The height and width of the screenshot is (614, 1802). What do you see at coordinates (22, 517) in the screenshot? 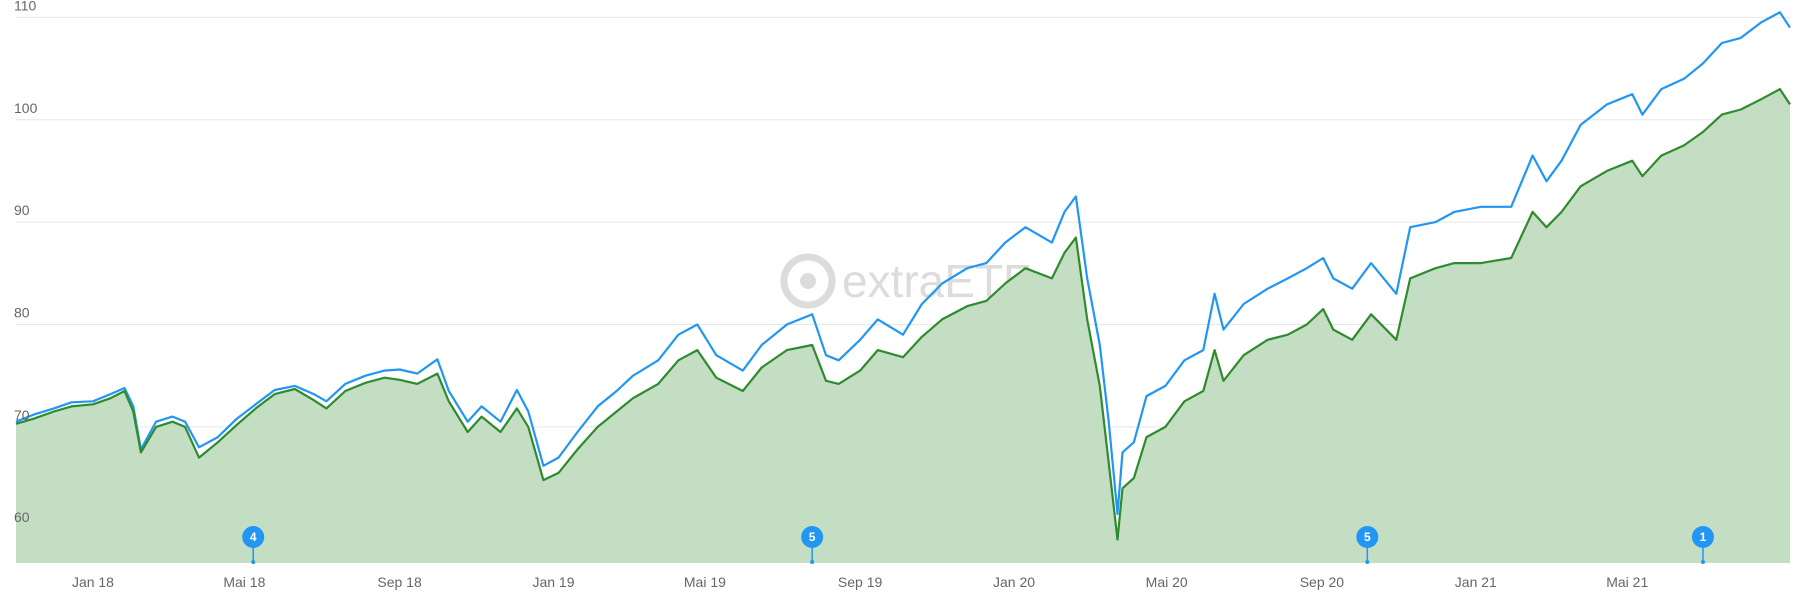
I see `y-tick-label-60: 60` at bounding box center [22, 517].